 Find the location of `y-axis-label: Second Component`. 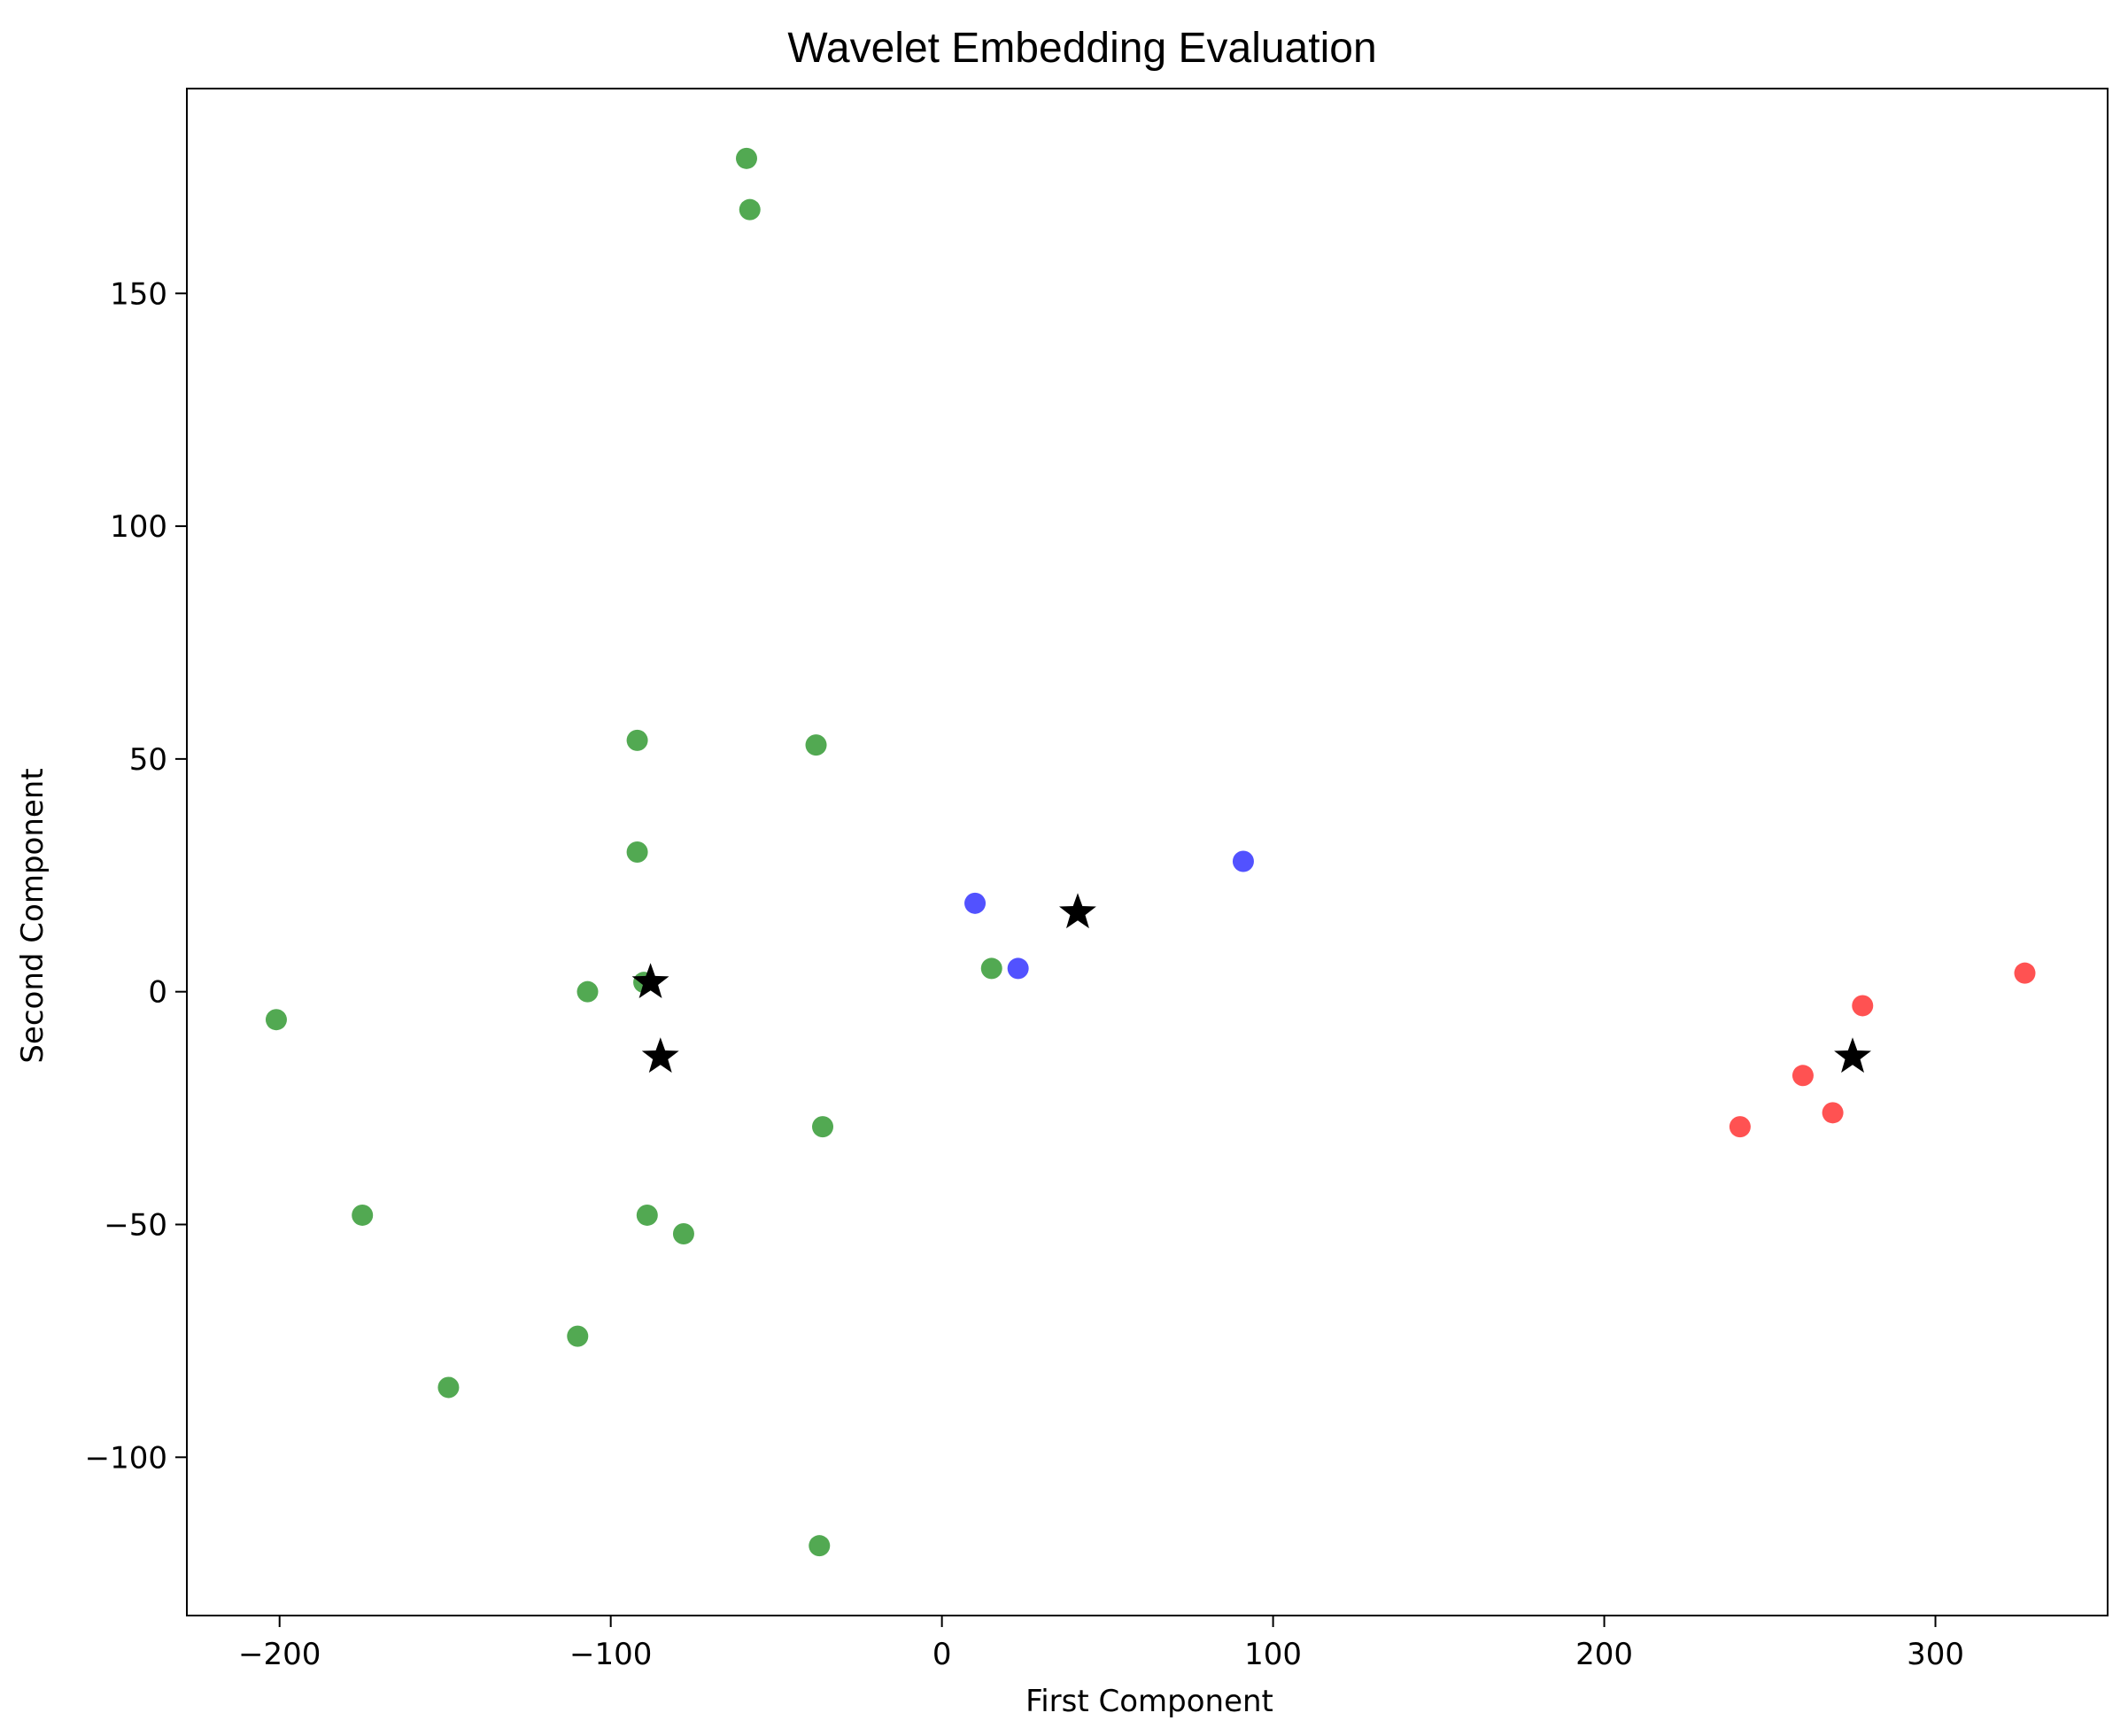

y-axis-label: Second Component is located at coordinates (32, 916).